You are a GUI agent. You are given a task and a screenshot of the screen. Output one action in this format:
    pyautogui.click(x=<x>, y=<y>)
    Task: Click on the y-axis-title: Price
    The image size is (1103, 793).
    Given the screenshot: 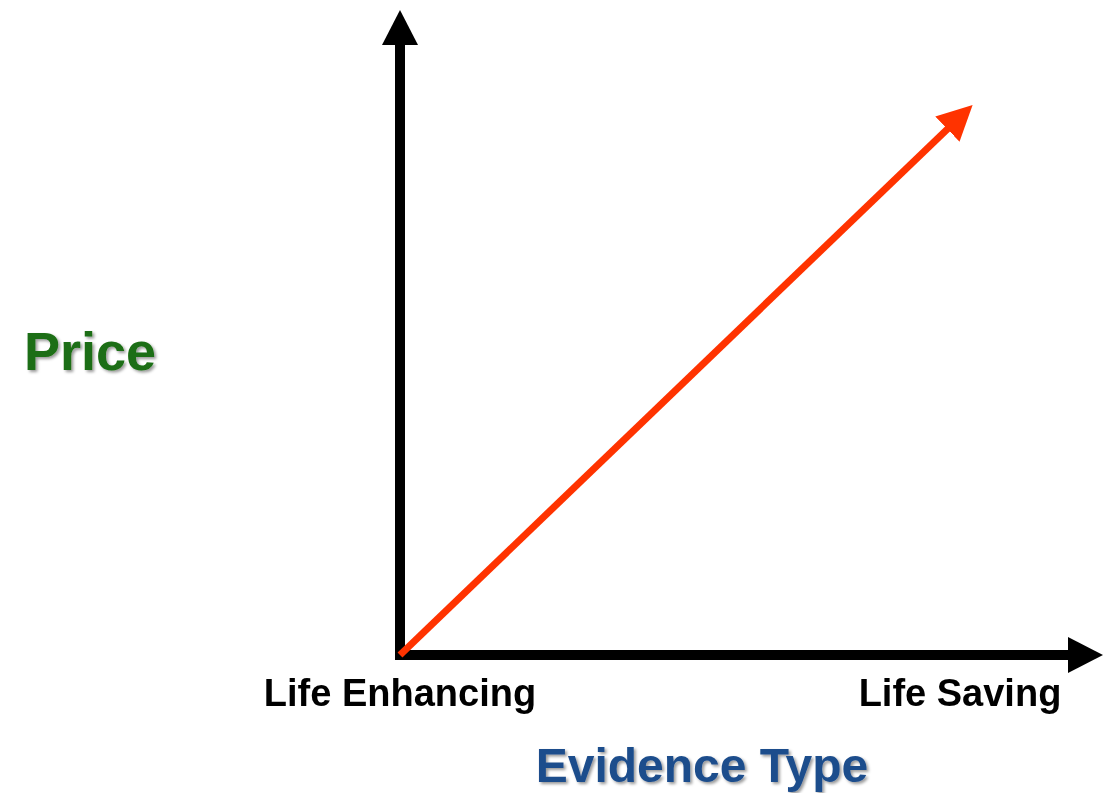 What is the action you would take?
    pyautogui.click(x=90, y=351)
    